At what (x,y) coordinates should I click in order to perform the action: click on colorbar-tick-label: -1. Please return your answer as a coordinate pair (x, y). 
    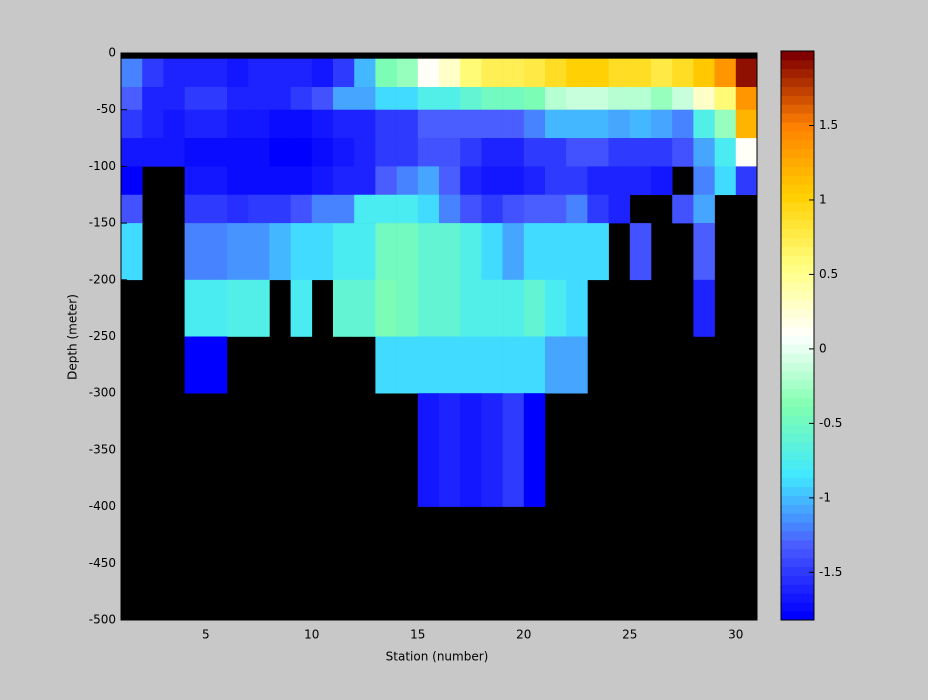
    Looking at the image, I should click on (825, 497).